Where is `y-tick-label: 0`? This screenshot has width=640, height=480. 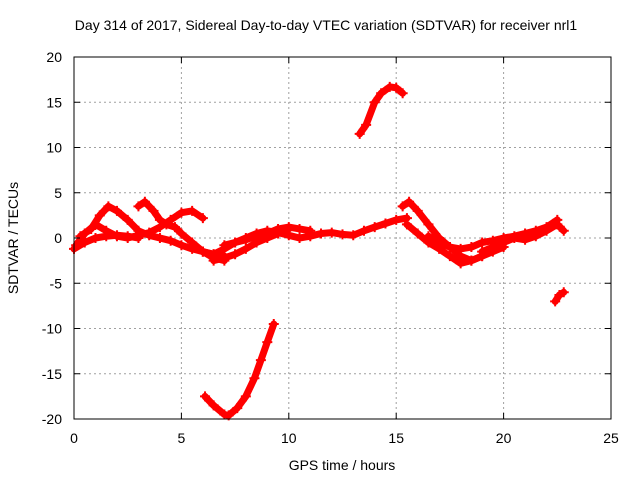
y-tick-label: 0 is located at coordinates (58, 238).